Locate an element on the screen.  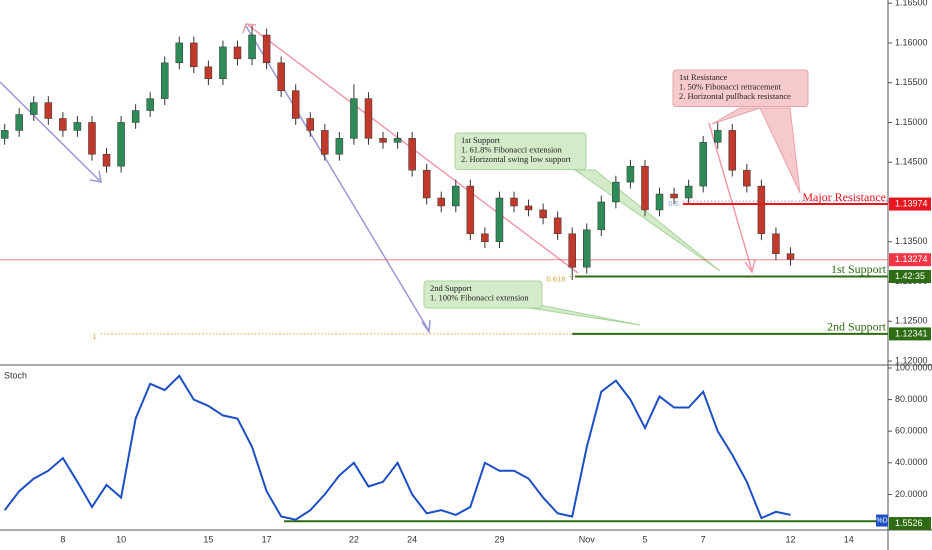
callout-text: 2nd Support is located at coordinates (451, 288).